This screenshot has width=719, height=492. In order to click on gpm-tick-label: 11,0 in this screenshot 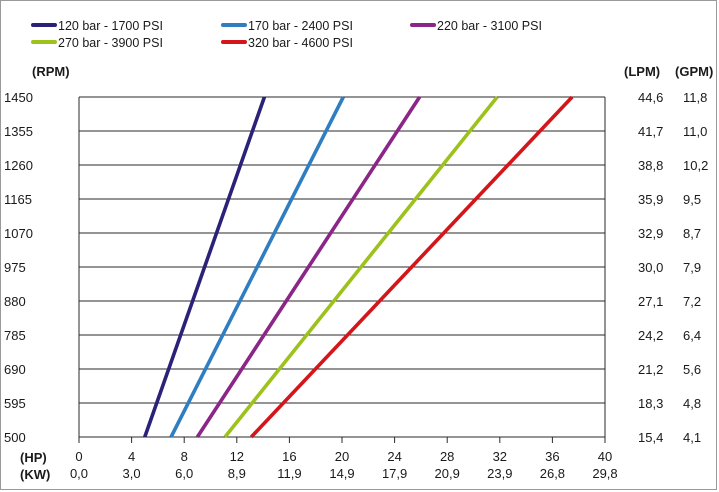, I will do `click(695, 131)`.